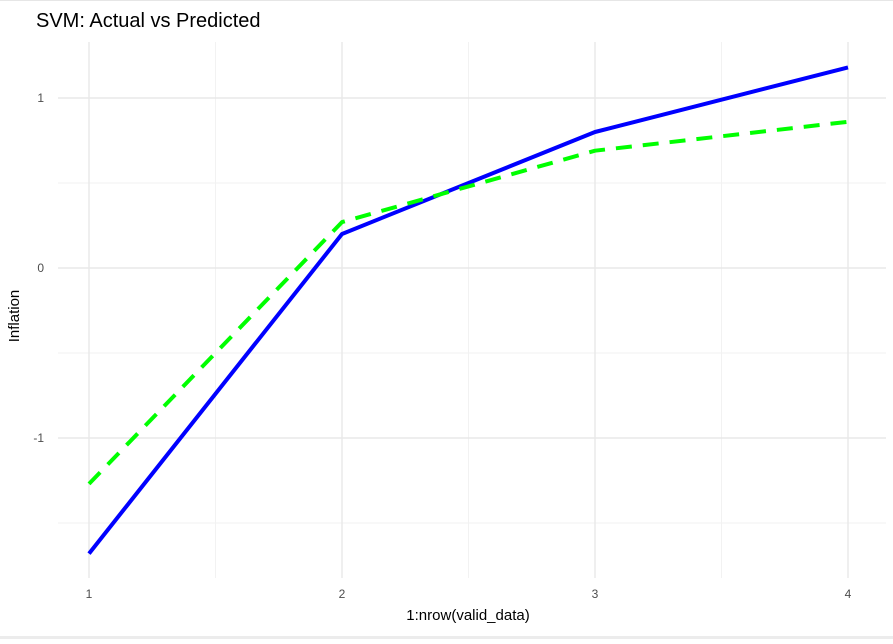 The image size is (893, 644). Describe the element at coordinates (40, 268) in the screenshot. I see `y-tick-label: 0` at that location.